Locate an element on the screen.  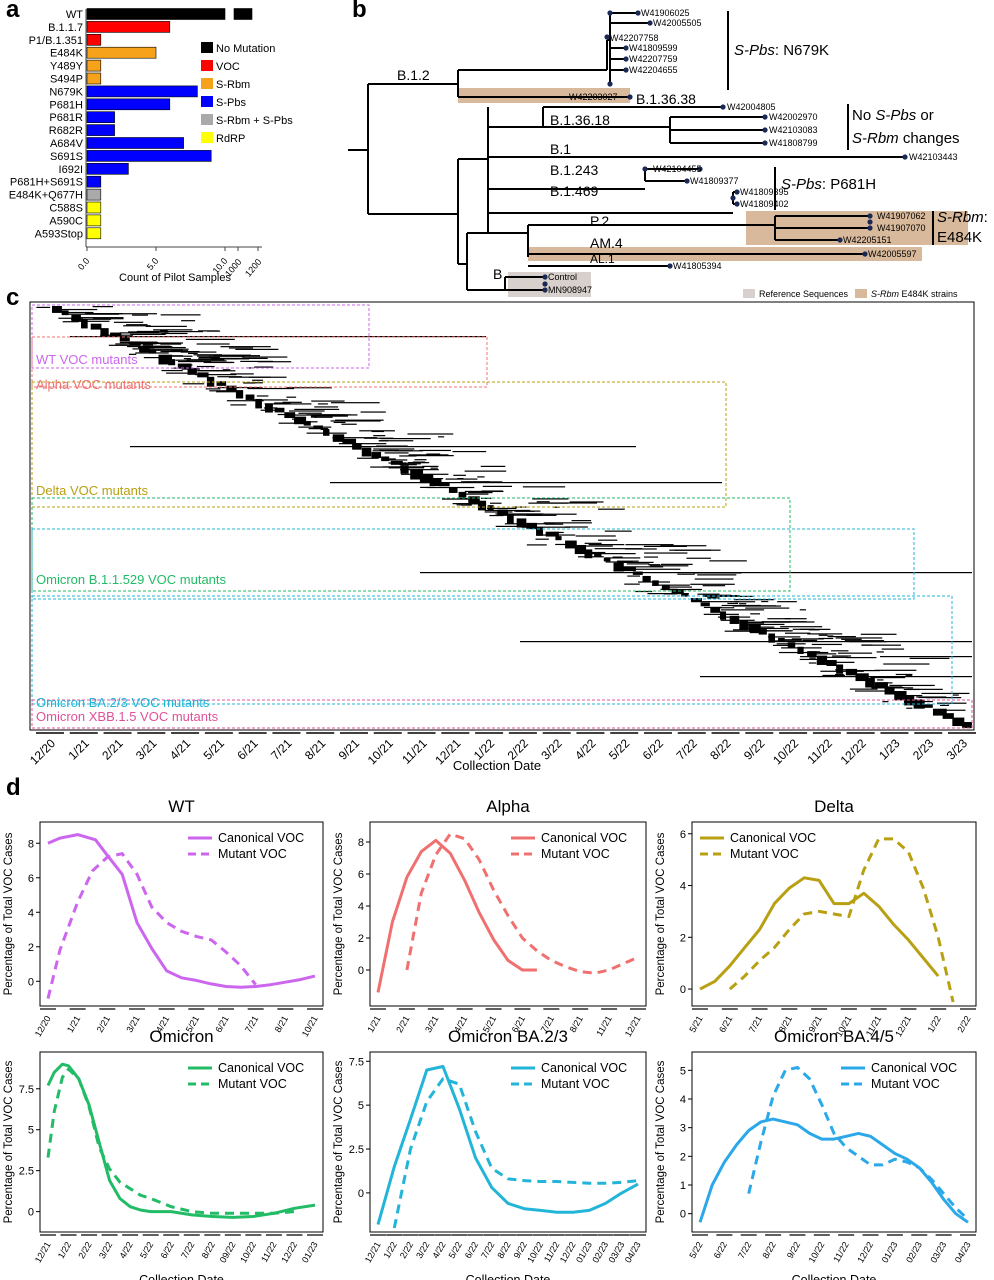
y-tick-label: 0 is located at coordinates (361, 971).